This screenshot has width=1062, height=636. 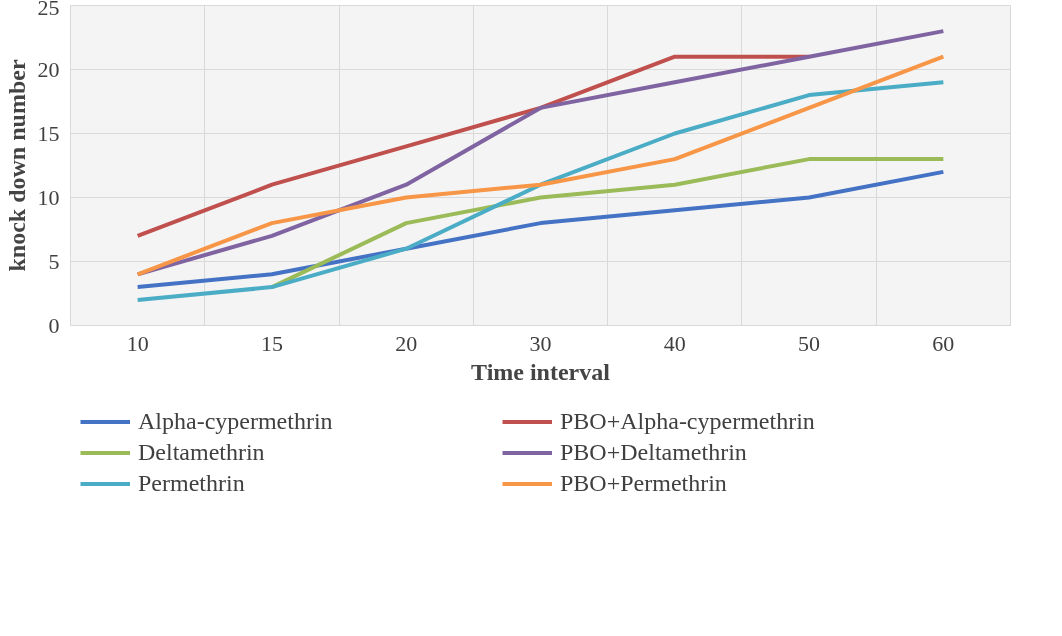 I want to click on y-tick-label: 10, so click(x=48, y=197).